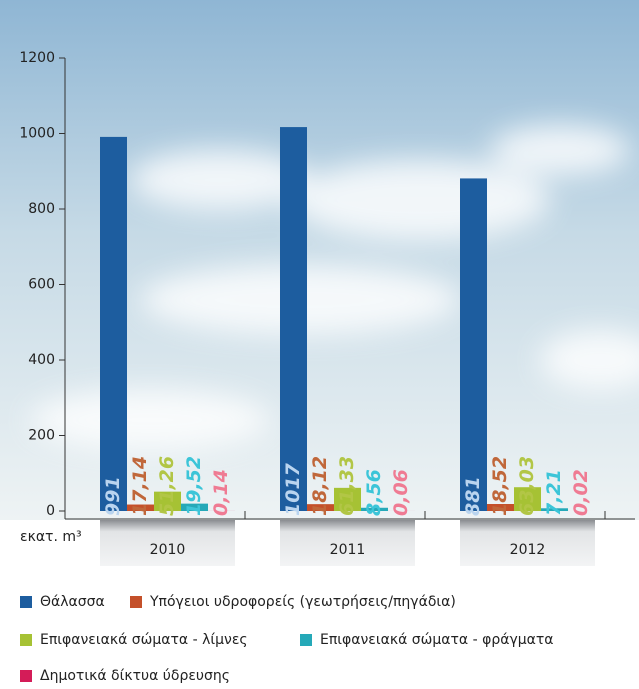  Describe the element at coordinates (320, 486) in the screenshot. I see `value-label: 18,12` at that location.